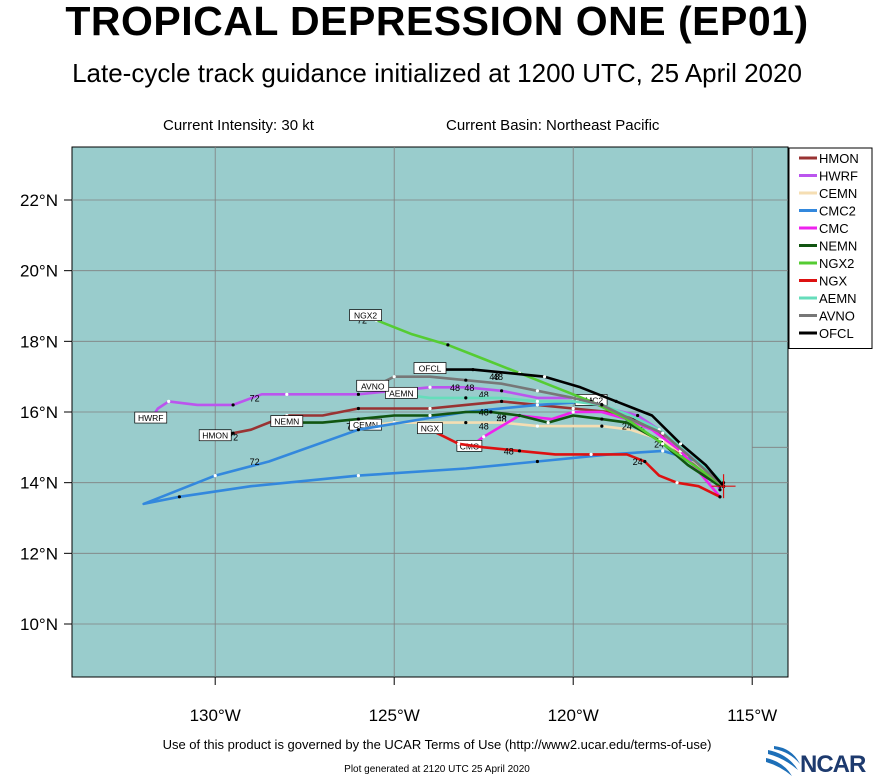 This screenshot has height=780, width=874. Describe the element at coordinates (365, 316) in the screenshot. I see `track-end-label: NGX2` at that location.